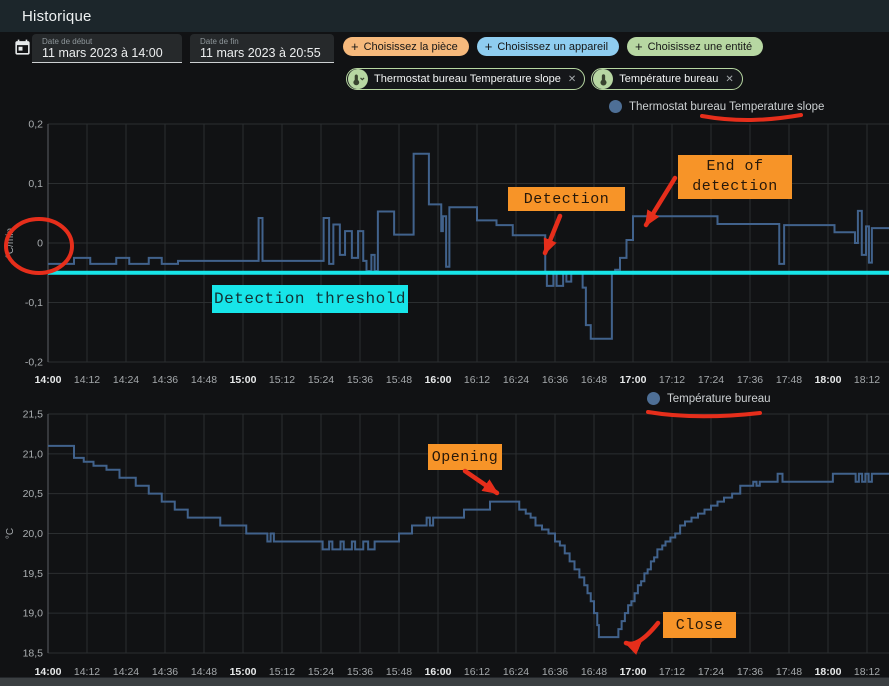 This screenshot has width=889, height=686. What do you see at coordinates (700, 46) in the screenshot?
I see `choose-entity-label: Choisissez une entité` at bounding box center [700, 46].